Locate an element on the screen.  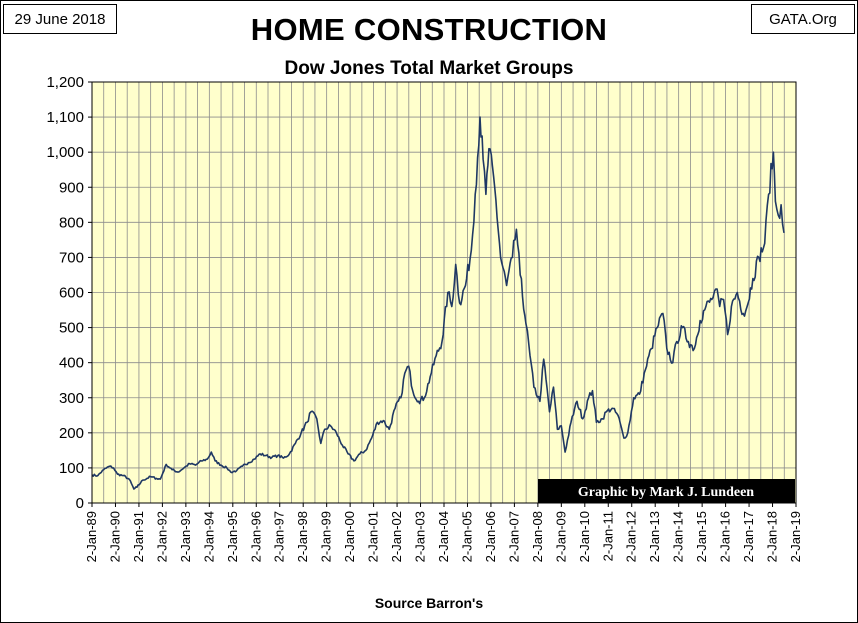
x-tick-label: 2-Jan-19 is located at coordinates (795, 536).